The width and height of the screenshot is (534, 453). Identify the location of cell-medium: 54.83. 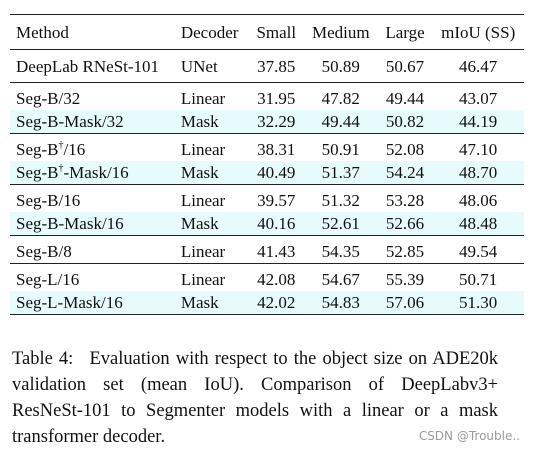
(340, 303).